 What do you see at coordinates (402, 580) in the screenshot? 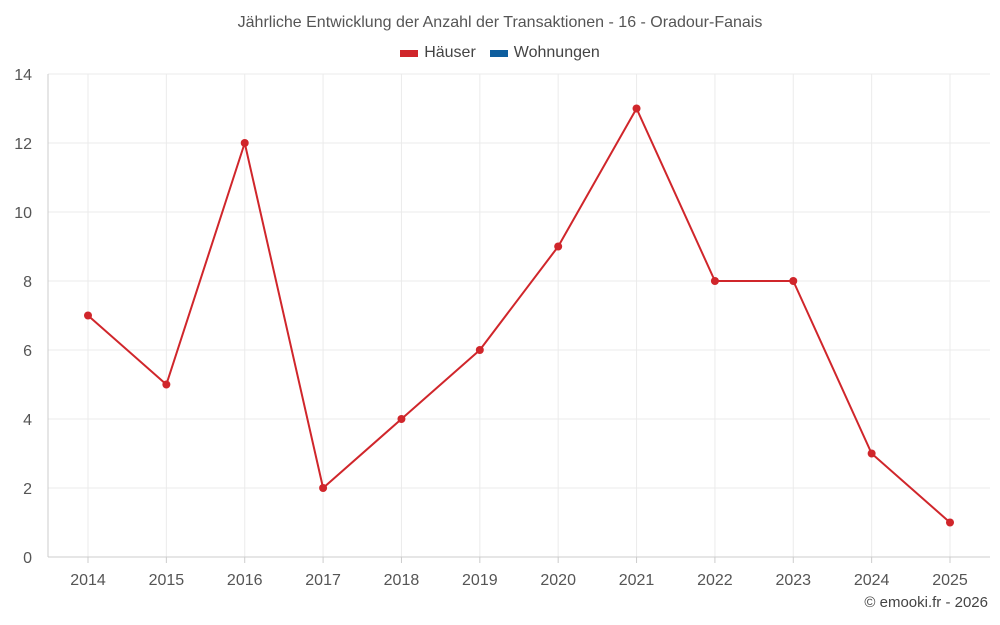
I see `x-tick-label: 2018` at bounding box center [402, 580].